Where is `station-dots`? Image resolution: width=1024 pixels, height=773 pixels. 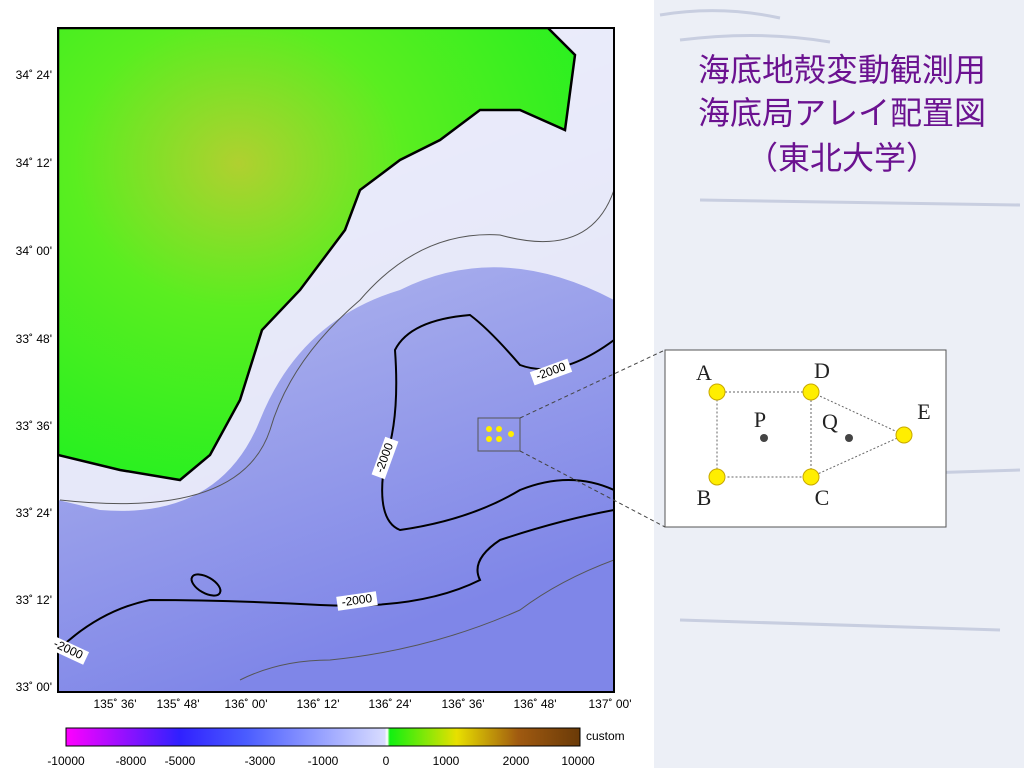 station-dots is located at coordinates (500, 434).